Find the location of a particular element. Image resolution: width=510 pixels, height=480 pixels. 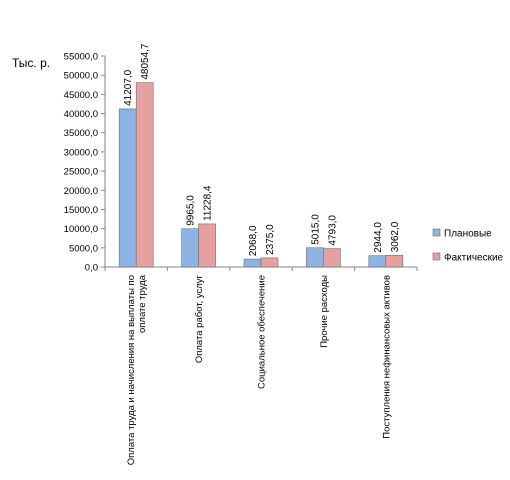

category-label: Прочие расходы is located at coordinates (324, 311).